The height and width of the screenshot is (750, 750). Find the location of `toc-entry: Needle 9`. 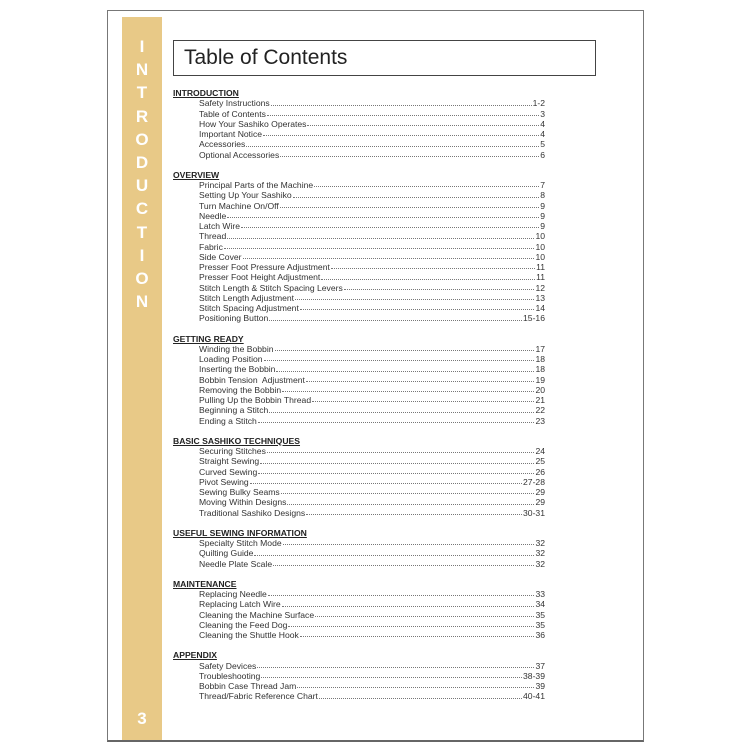

toc-entry: Needle 9 is located at coordinates (372, 216).